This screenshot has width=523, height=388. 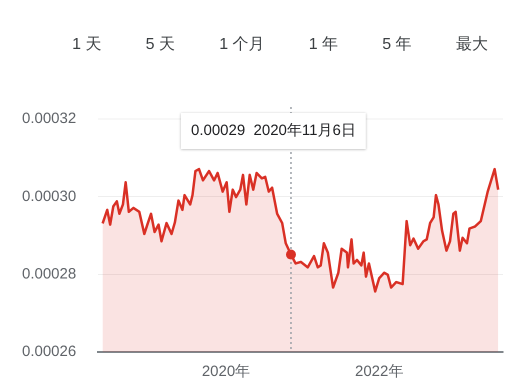 What do you see at coordinates (471, 44) in the screenshot?
I see `text: 最大` at bounding box center [471, 44].